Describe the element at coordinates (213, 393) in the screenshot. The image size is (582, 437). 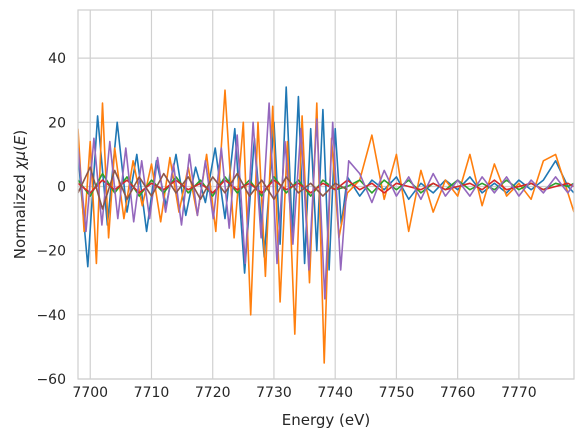
I see `x-tick-label: 7720` at that location.